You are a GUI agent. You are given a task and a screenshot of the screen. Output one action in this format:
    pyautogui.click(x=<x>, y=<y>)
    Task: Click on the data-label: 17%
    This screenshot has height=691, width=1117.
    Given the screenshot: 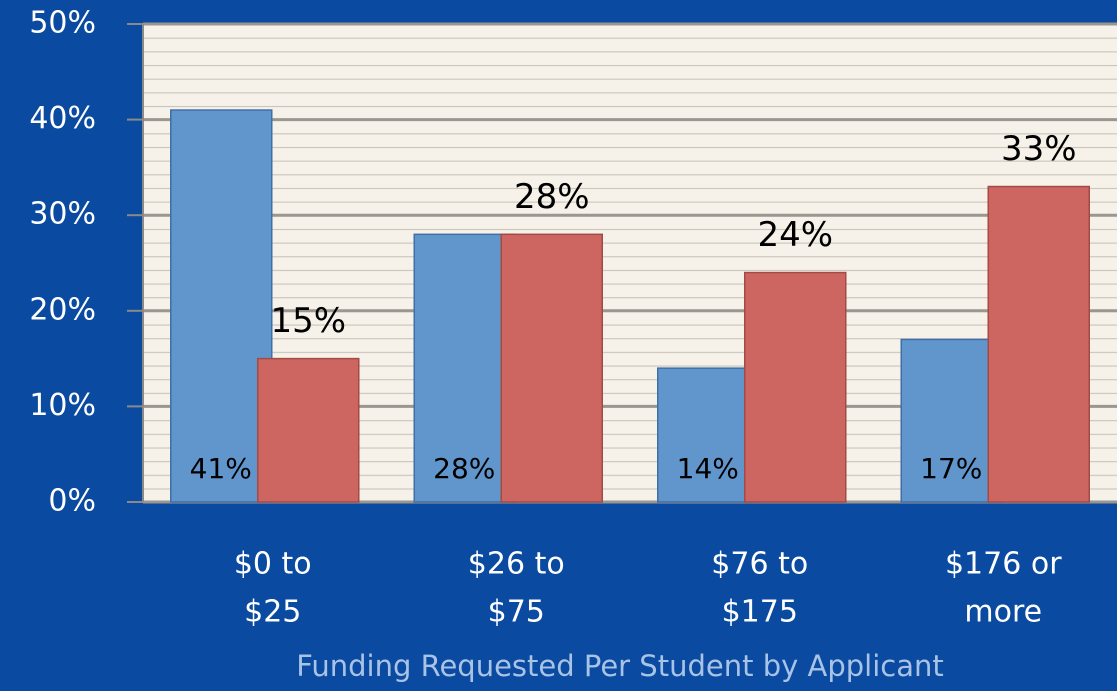 What is the action you would take?
    pyautogui.click(x=951, y=468)
    